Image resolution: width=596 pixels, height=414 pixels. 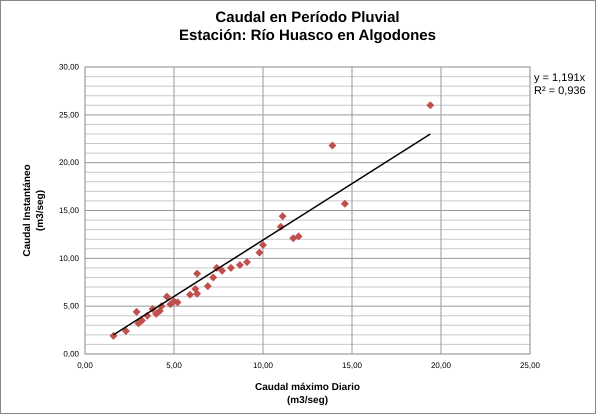 What do you see at coordinates (560, 78) in the screenshot?
I see `text: y = 1,191x` at bounding box center [560, 78].